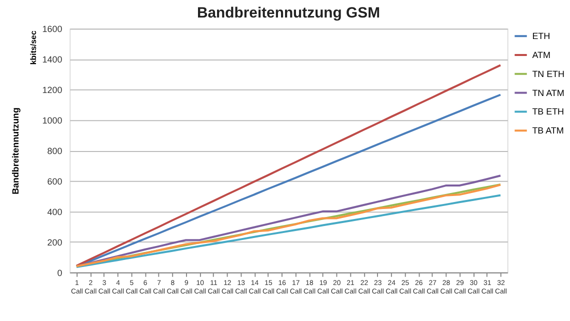 The width and height of the screenshot is (570, 321). What do you see at coordinates (54, 181) in the screenshot?
I see `y-tick-label: 600` at bounding box center [54, 181].